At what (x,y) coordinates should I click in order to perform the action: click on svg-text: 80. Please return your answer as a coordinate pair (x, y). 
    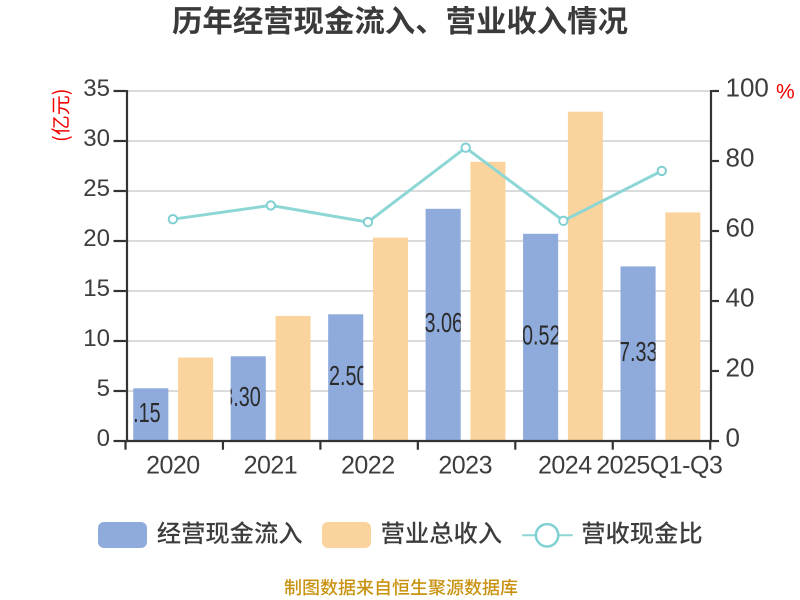
    Looking at the image, I should click on (740, 158).